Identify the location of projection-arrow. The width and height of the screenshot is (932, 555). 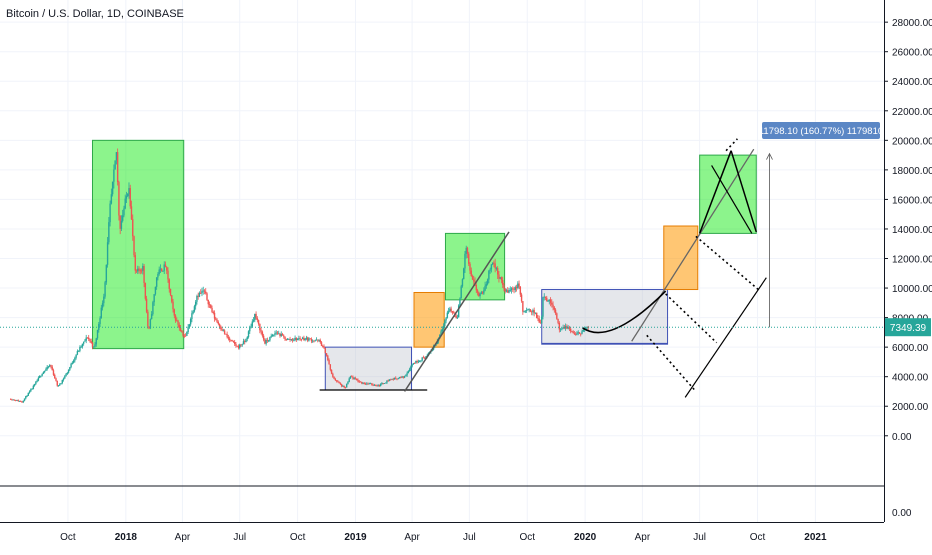
(715, 192).